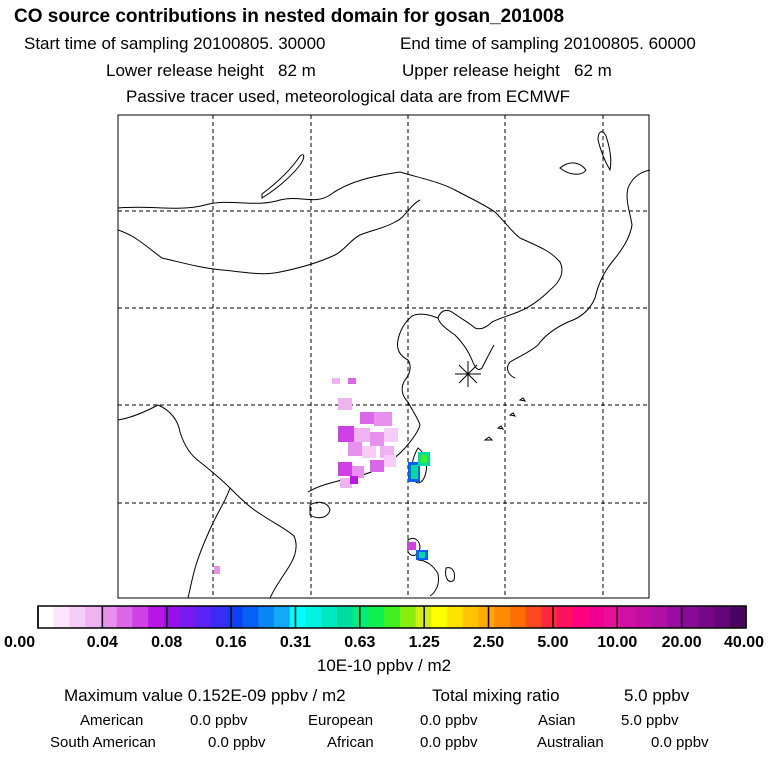 The width and height of the screenshot is (768, 768). What do you see at coordinates (219, 720) in the screenshot?
I see `source-american-value: 0.0 ppbv` at bounding box center [219, 720].